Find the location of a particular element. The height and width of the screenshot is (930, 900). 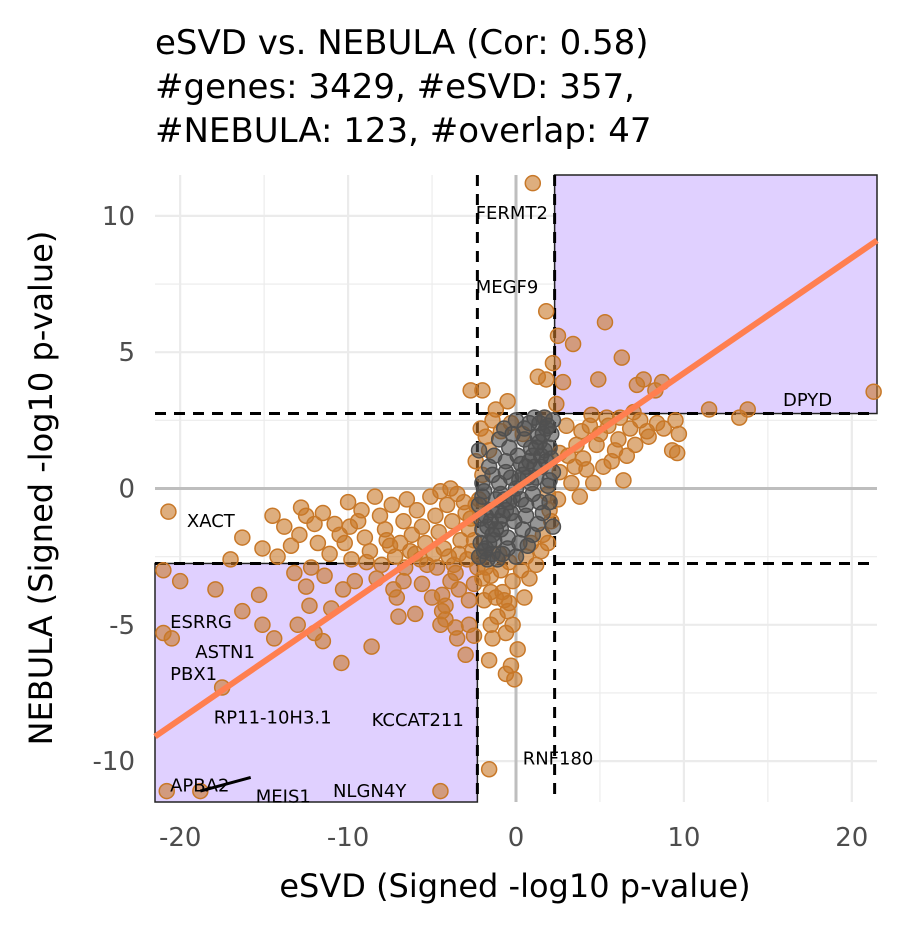

gene-label-megf9: MEGF9 is located at coordinates (507, 287).